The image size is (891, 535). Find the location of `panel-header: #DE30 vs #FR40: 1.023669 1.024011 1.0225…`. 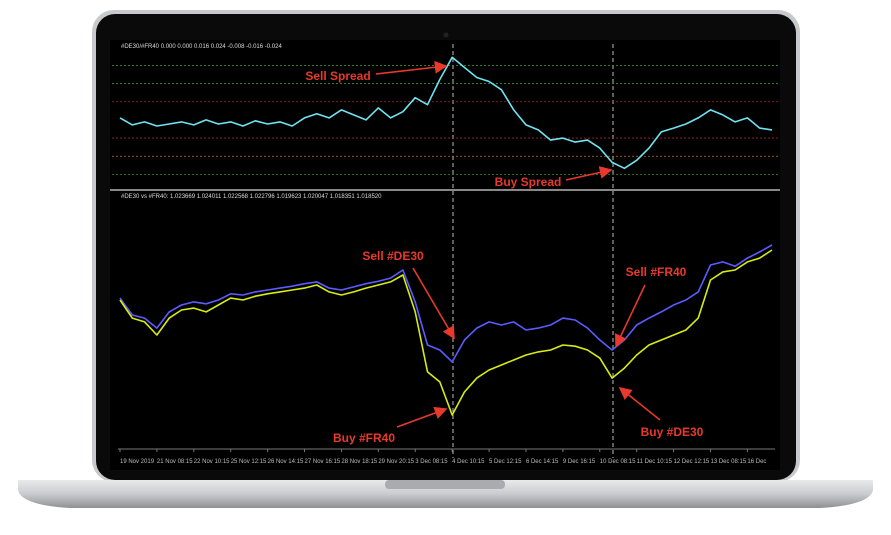

panel-header: #DE30 vs #FR40: 1.023669 1.024011 1.0225… is located at coordinates (251, 197).